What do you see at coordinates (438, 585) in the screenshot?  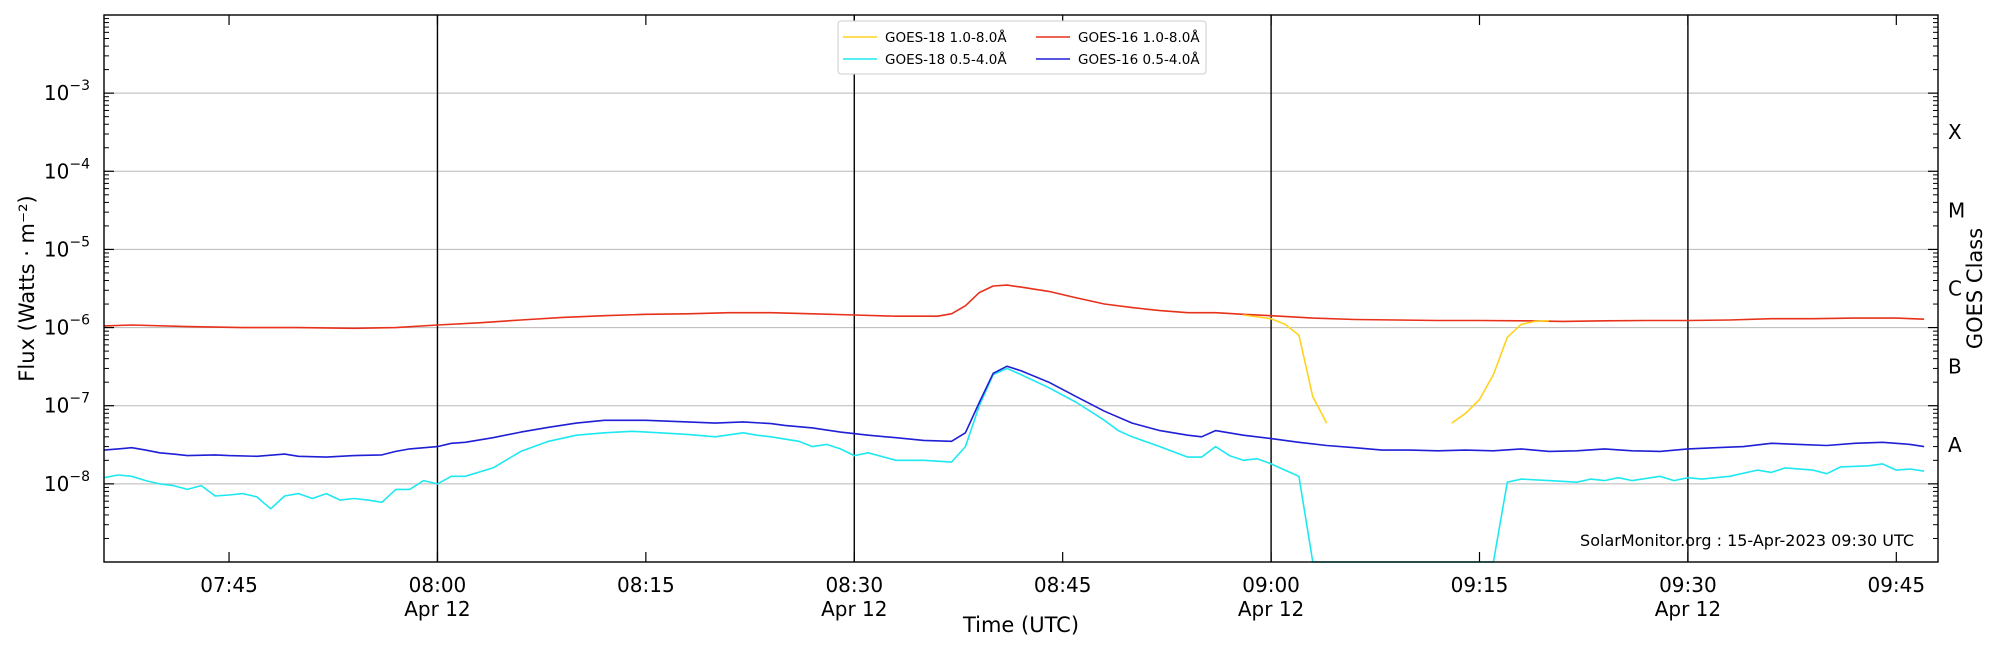 I see `x-tick-label: 08:00` at bounding box center [438, 585].